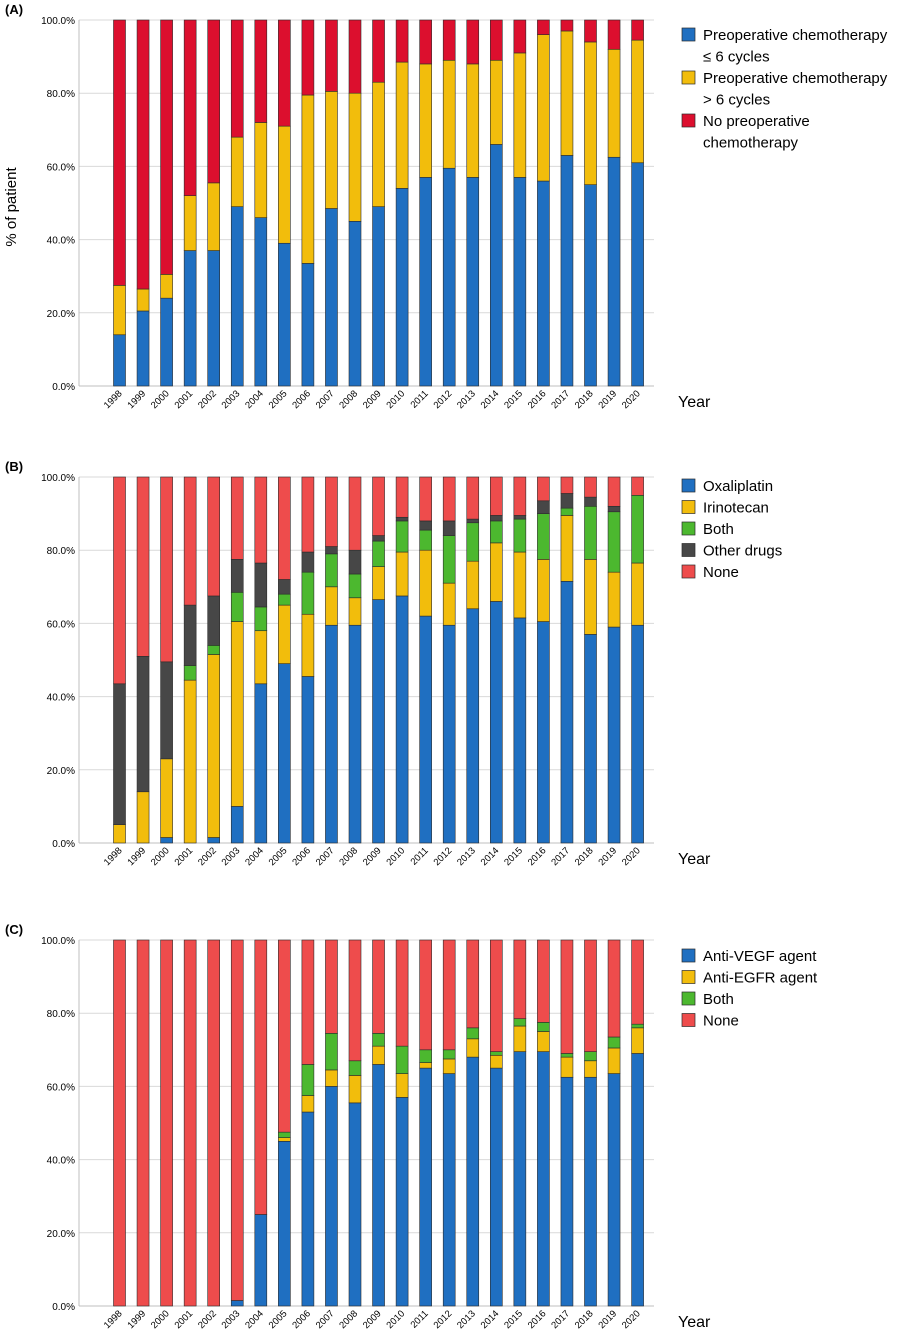 The image size is (921, 1332). I want to click on legend-label: None, so click(721, 1021).